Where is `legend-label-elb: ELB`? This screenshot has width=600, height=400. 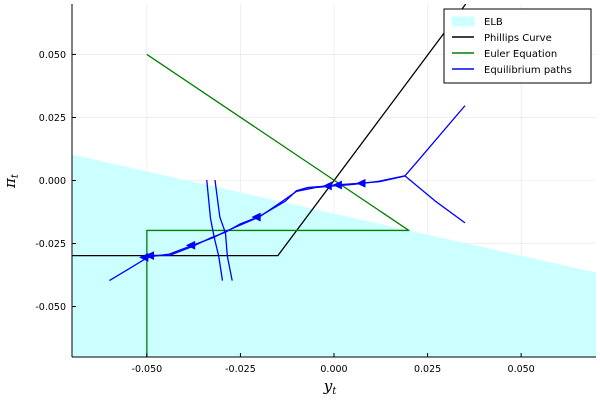
legend-label-elb: ELB is located at coordinates (493, 22).